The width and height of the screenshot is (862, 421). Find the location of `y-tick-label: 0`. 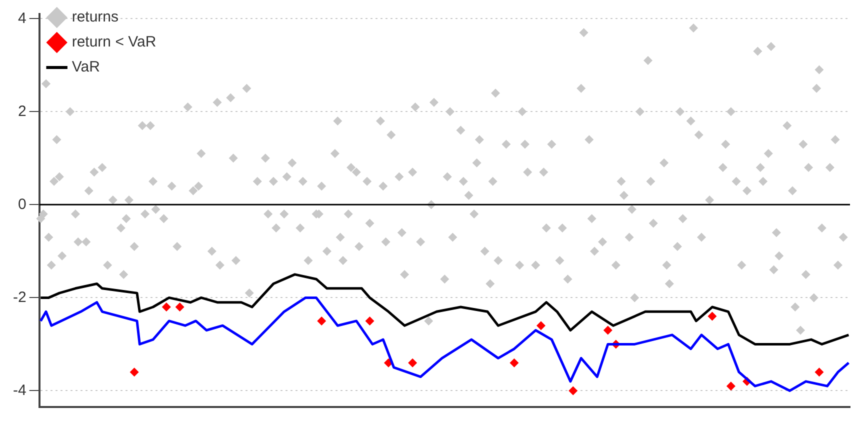

y-tick-label: 0 is located at coordinates (22, 204).